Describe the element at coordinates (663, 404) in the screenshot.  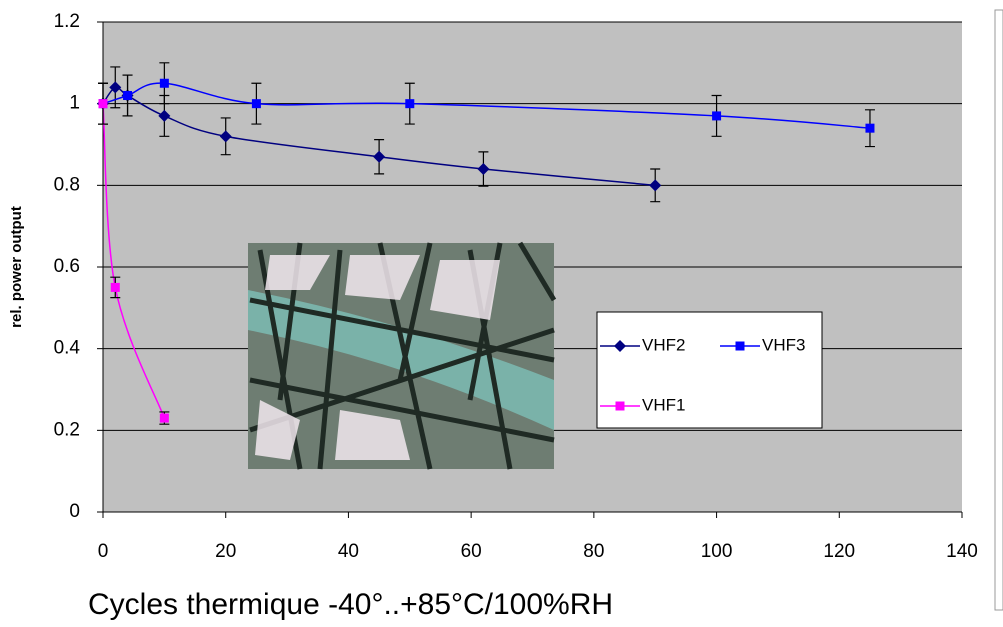
I see `legend-label: VHF1` at that location.